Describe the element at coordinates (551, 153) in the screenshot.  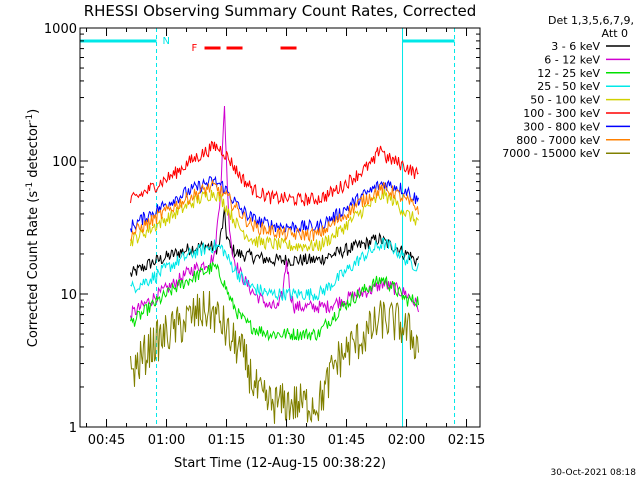
I see `legend-entry-label: 7000 - 15000 keV` at that location.